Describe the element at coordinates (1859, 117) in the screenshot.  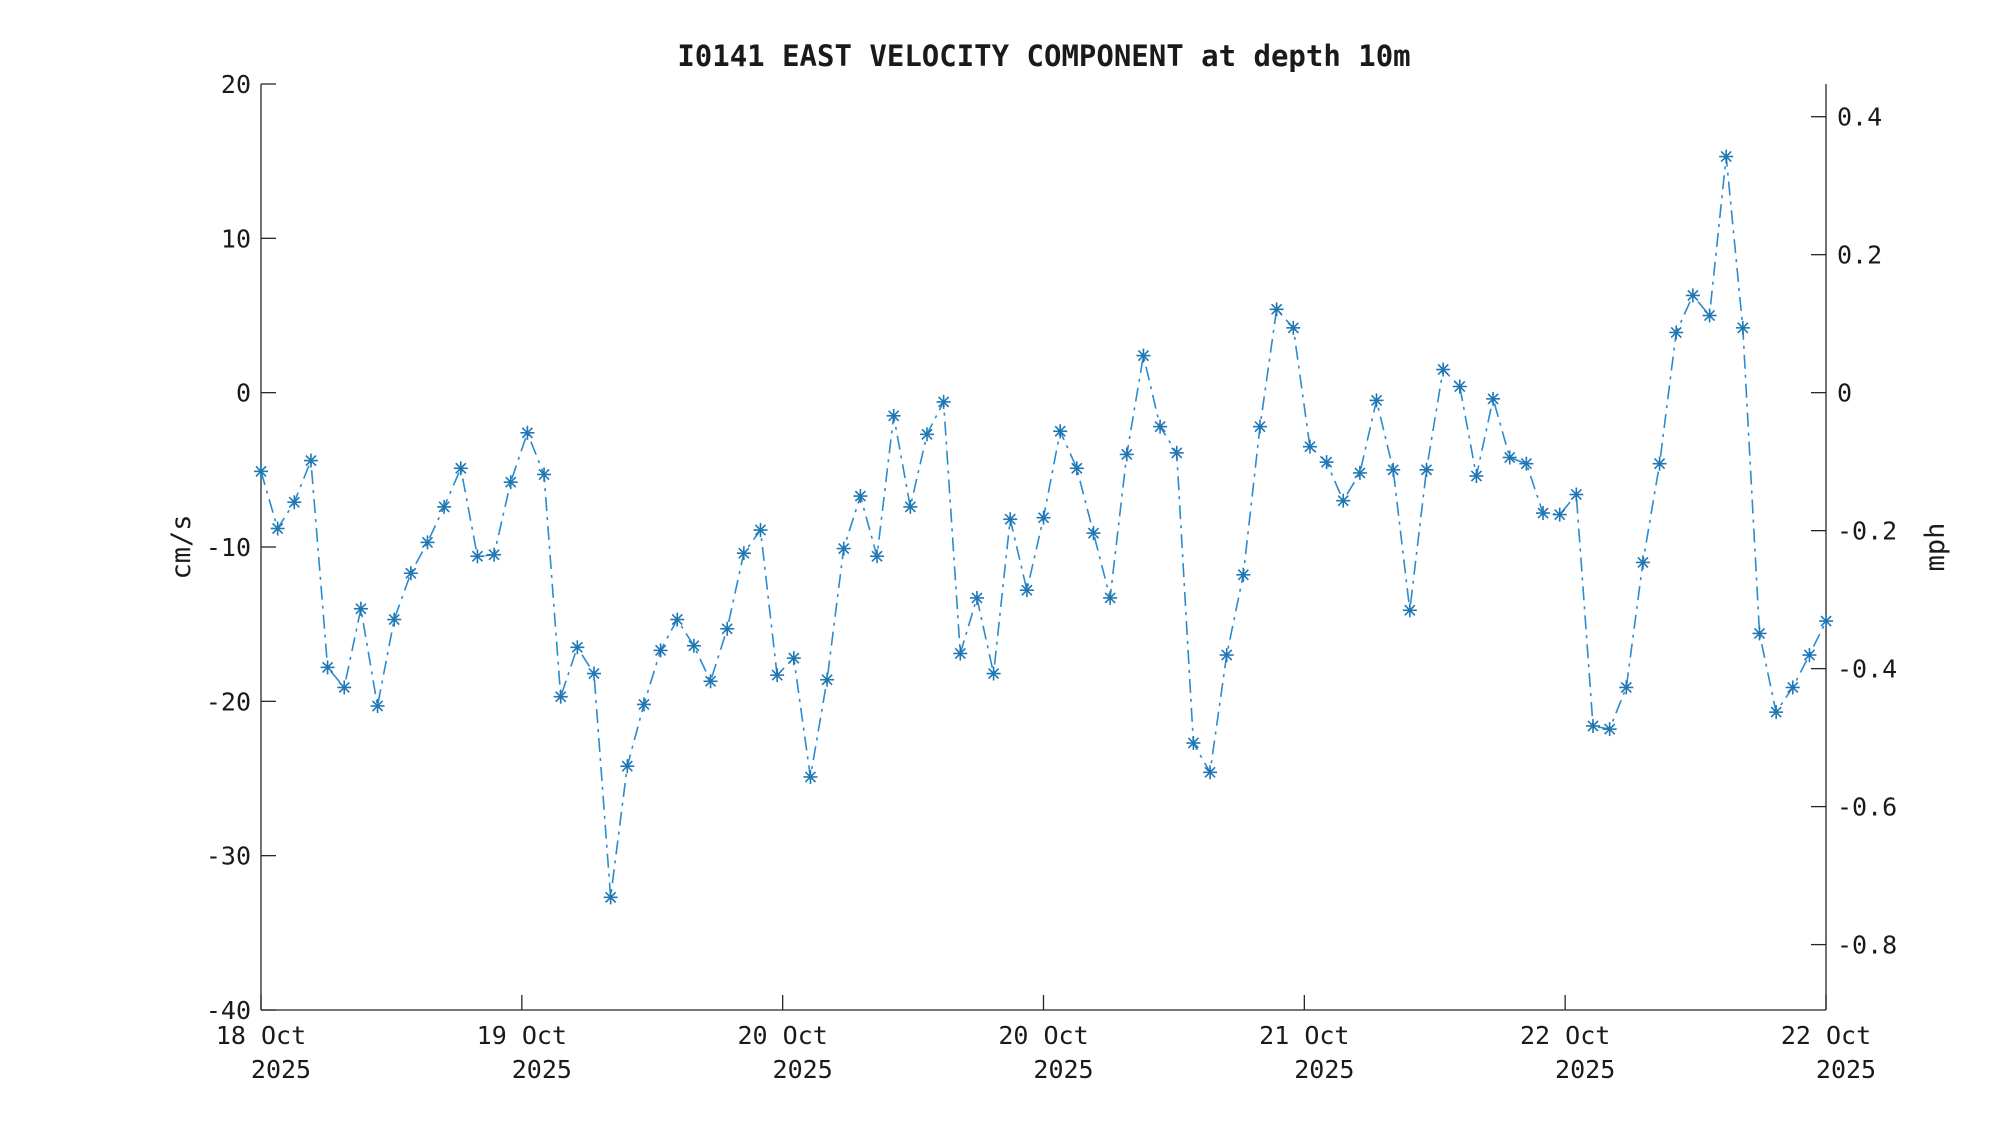
I see `y2-tick-label: 0.4` at that location.